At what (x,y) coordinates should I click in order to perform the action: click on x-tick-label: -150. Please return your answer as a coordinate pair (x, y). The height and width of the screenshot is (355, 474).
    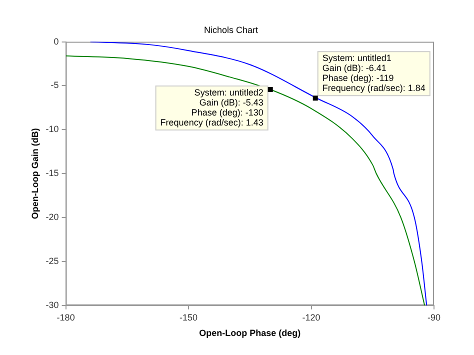
    Looking at the image, I should click on (189, 317).